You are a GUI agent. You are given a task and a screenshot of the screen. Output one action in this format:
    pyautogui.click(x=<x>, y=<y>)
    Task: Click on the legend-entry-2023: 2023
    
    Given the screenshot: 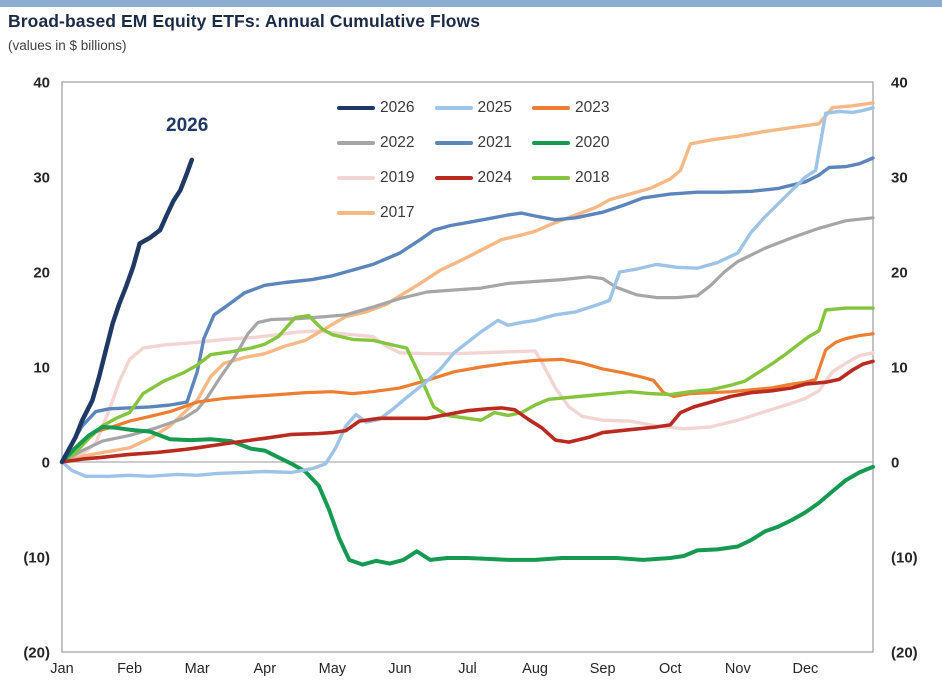 What is the action you would take?
    pyautogui.click(x=570, y=108)
    